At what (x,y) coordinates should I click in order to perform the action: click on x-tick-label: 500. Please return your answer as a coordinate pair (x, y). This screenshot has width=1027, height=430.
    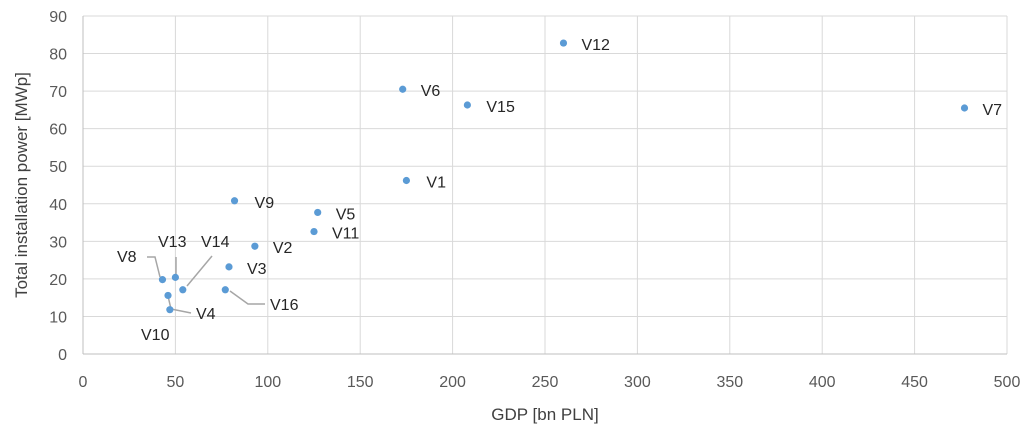
    Looking at the image, I should click on (1007, 382).